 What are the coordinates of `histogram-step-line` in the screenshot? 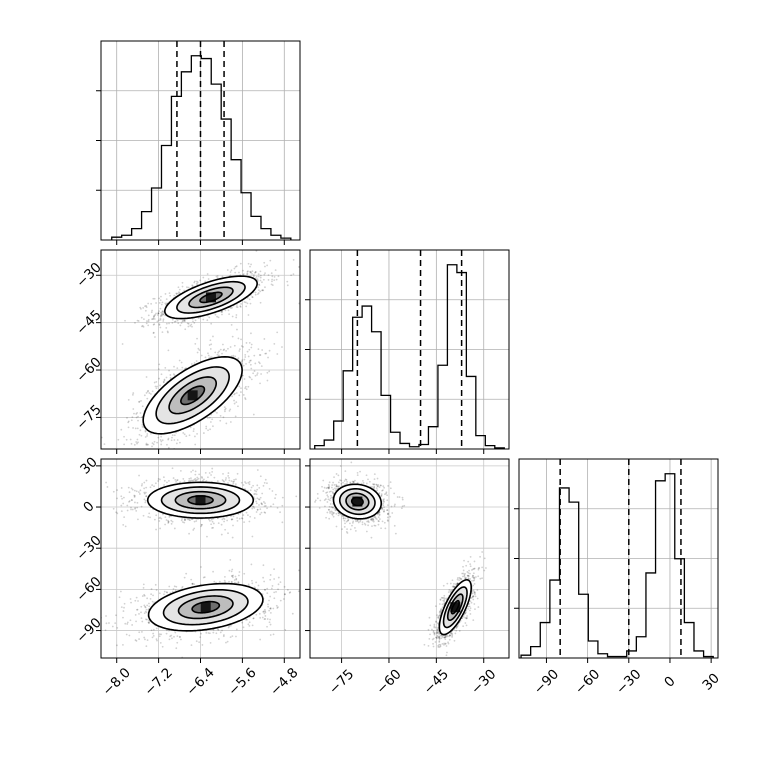 It's located at (409, 356).